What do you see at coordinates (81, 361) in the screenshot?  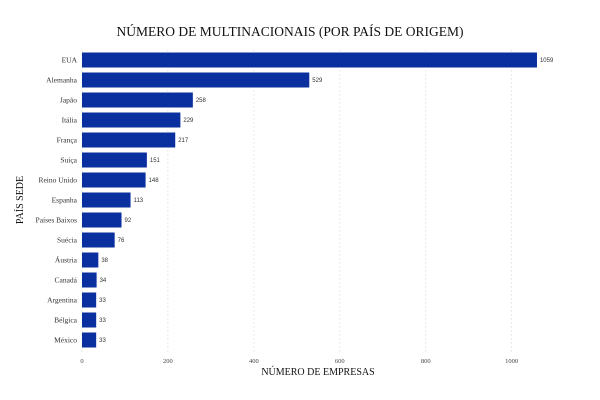 I see `x-tick-label: 0` at bounding box center [81, 361].